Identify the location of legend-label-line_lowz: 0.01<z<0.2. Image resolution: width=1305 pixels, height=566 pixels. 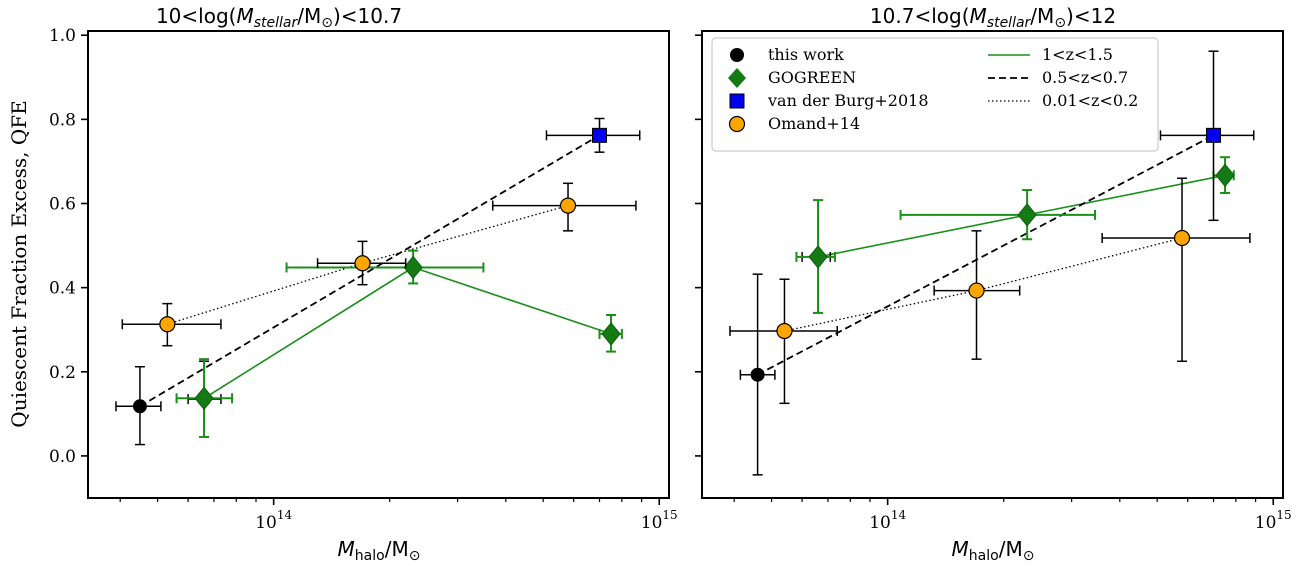
(1090, 100).